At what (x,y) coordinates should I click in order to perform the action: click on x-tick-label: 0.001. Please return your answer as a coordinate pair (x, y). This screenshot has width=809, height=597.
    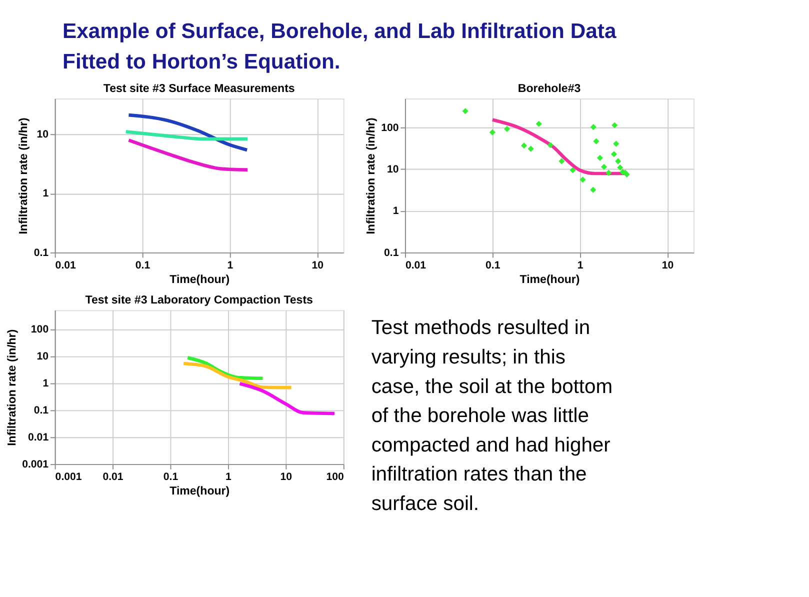
    Looking at the image, I should click on (68, 476).